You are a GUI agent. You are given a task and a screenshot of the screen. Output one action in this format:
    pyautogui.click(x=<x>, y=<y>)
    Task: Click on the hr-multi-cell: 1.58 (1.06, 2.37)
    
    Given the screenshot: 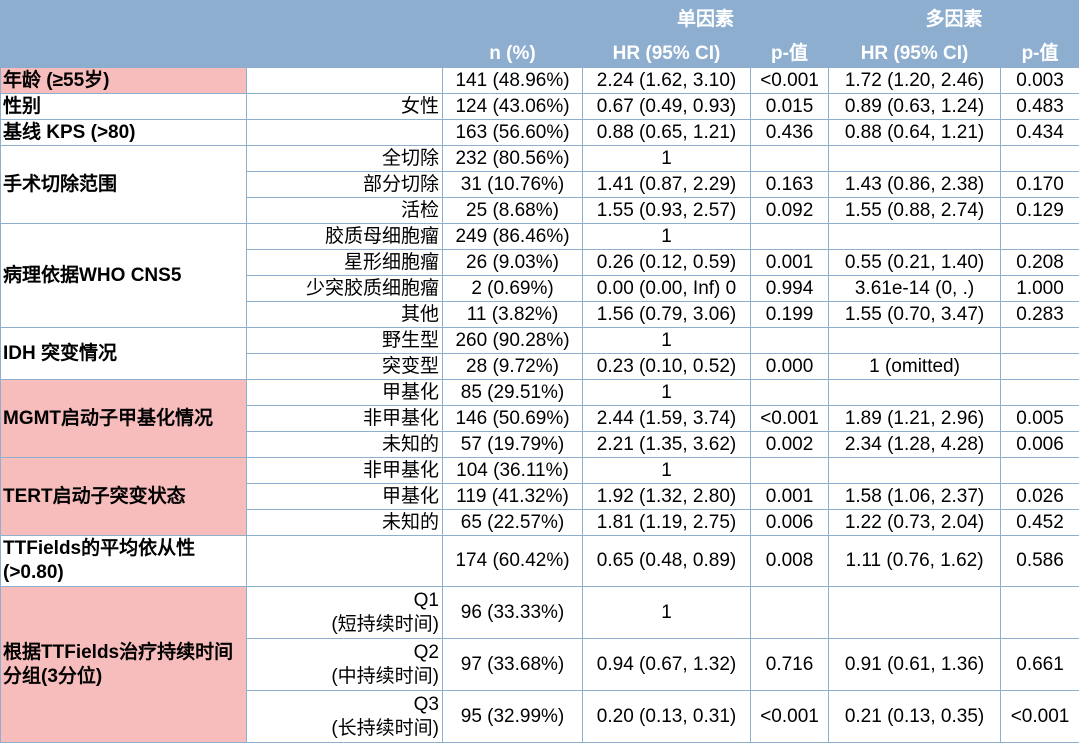 What is the action you would take?
    pyautogui.click(x=915, y=496)
    